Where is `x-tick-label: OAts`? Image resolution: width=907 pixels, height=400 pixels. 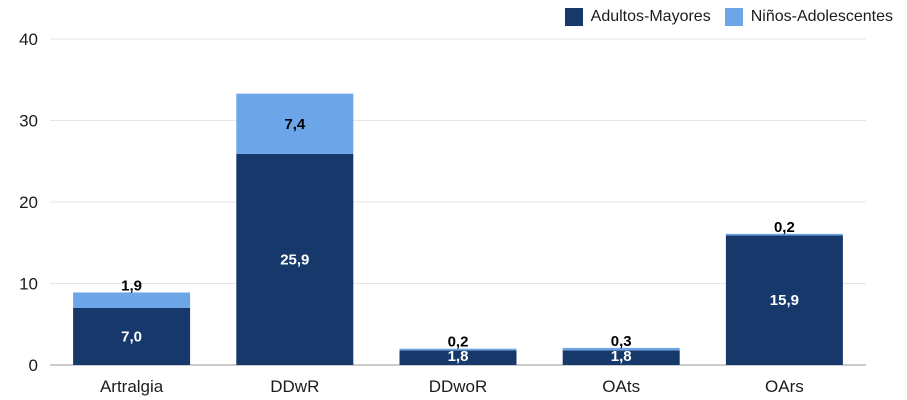 x-tick-label: OAts is located at coordinates (621, 386).